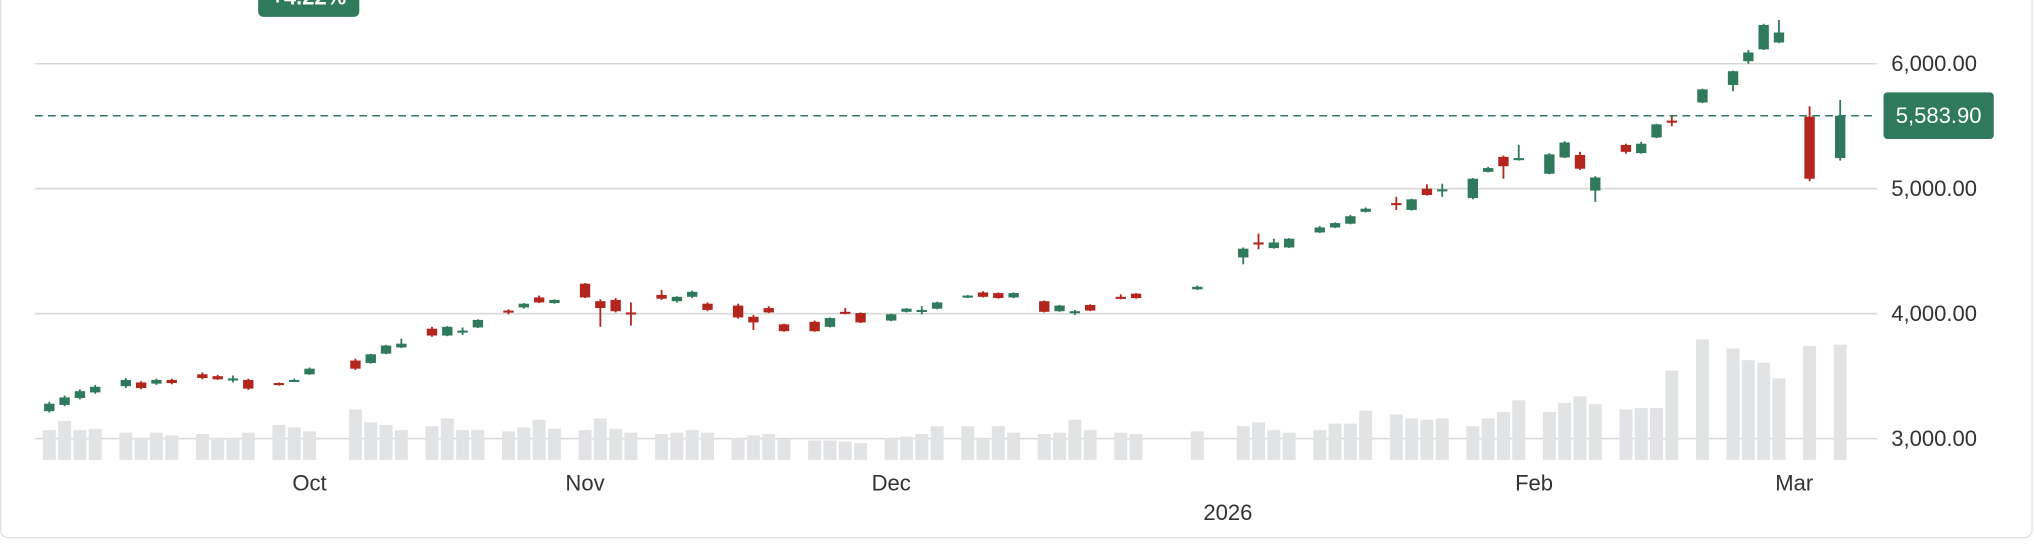 This screenshot has height=548, width=2034. Describe the element at coordinates (309, 482) in the screenshot. I see `x-tick-label: Oct` at that location.